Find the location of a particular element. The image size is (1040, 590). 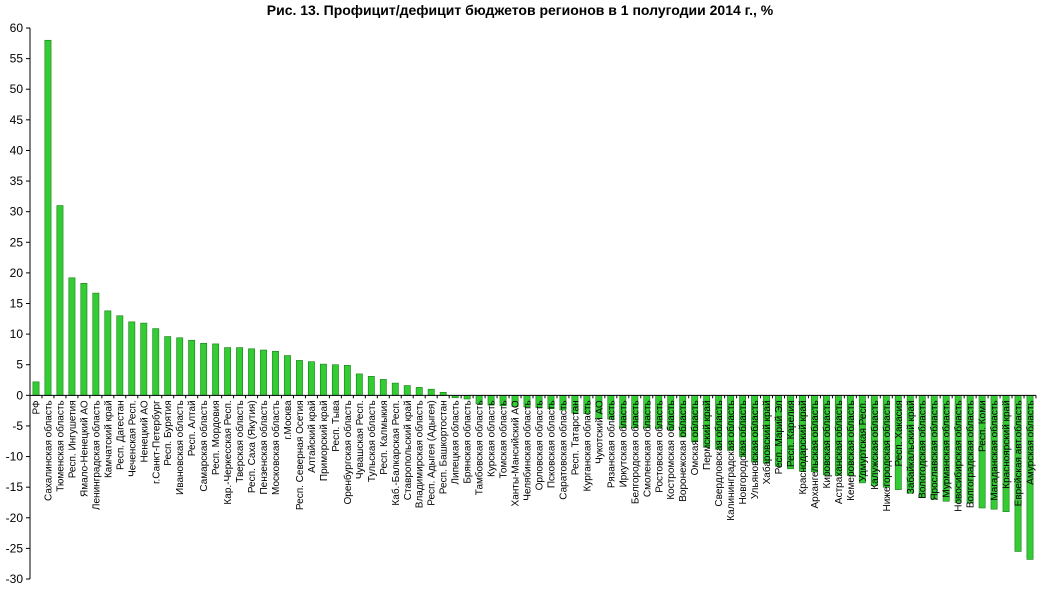

y-tick-label: 30 is located at coordinates (17, 212).